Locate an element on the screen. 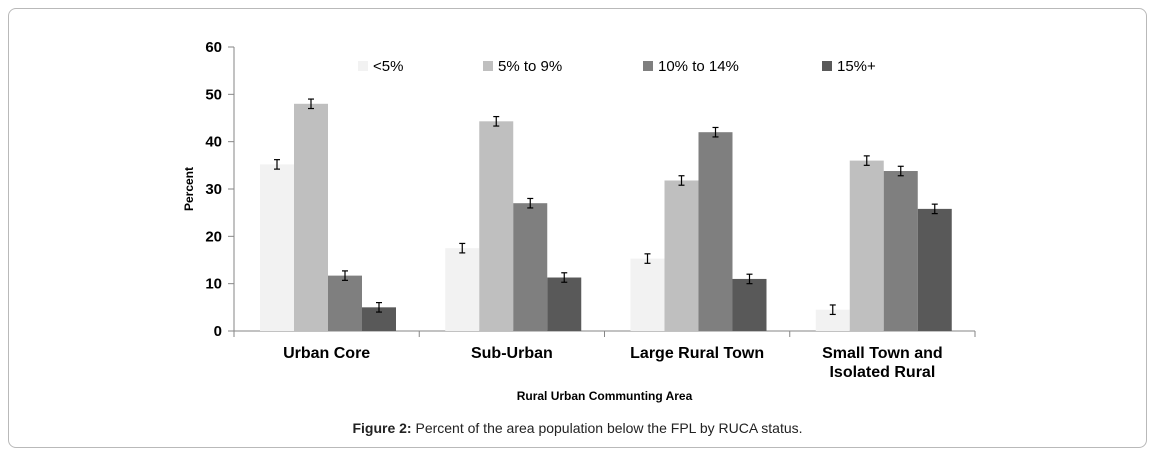 The height and width of the screenshot is (456, 1155). y-tick-label: 40 is located at coordinates (213, 142).